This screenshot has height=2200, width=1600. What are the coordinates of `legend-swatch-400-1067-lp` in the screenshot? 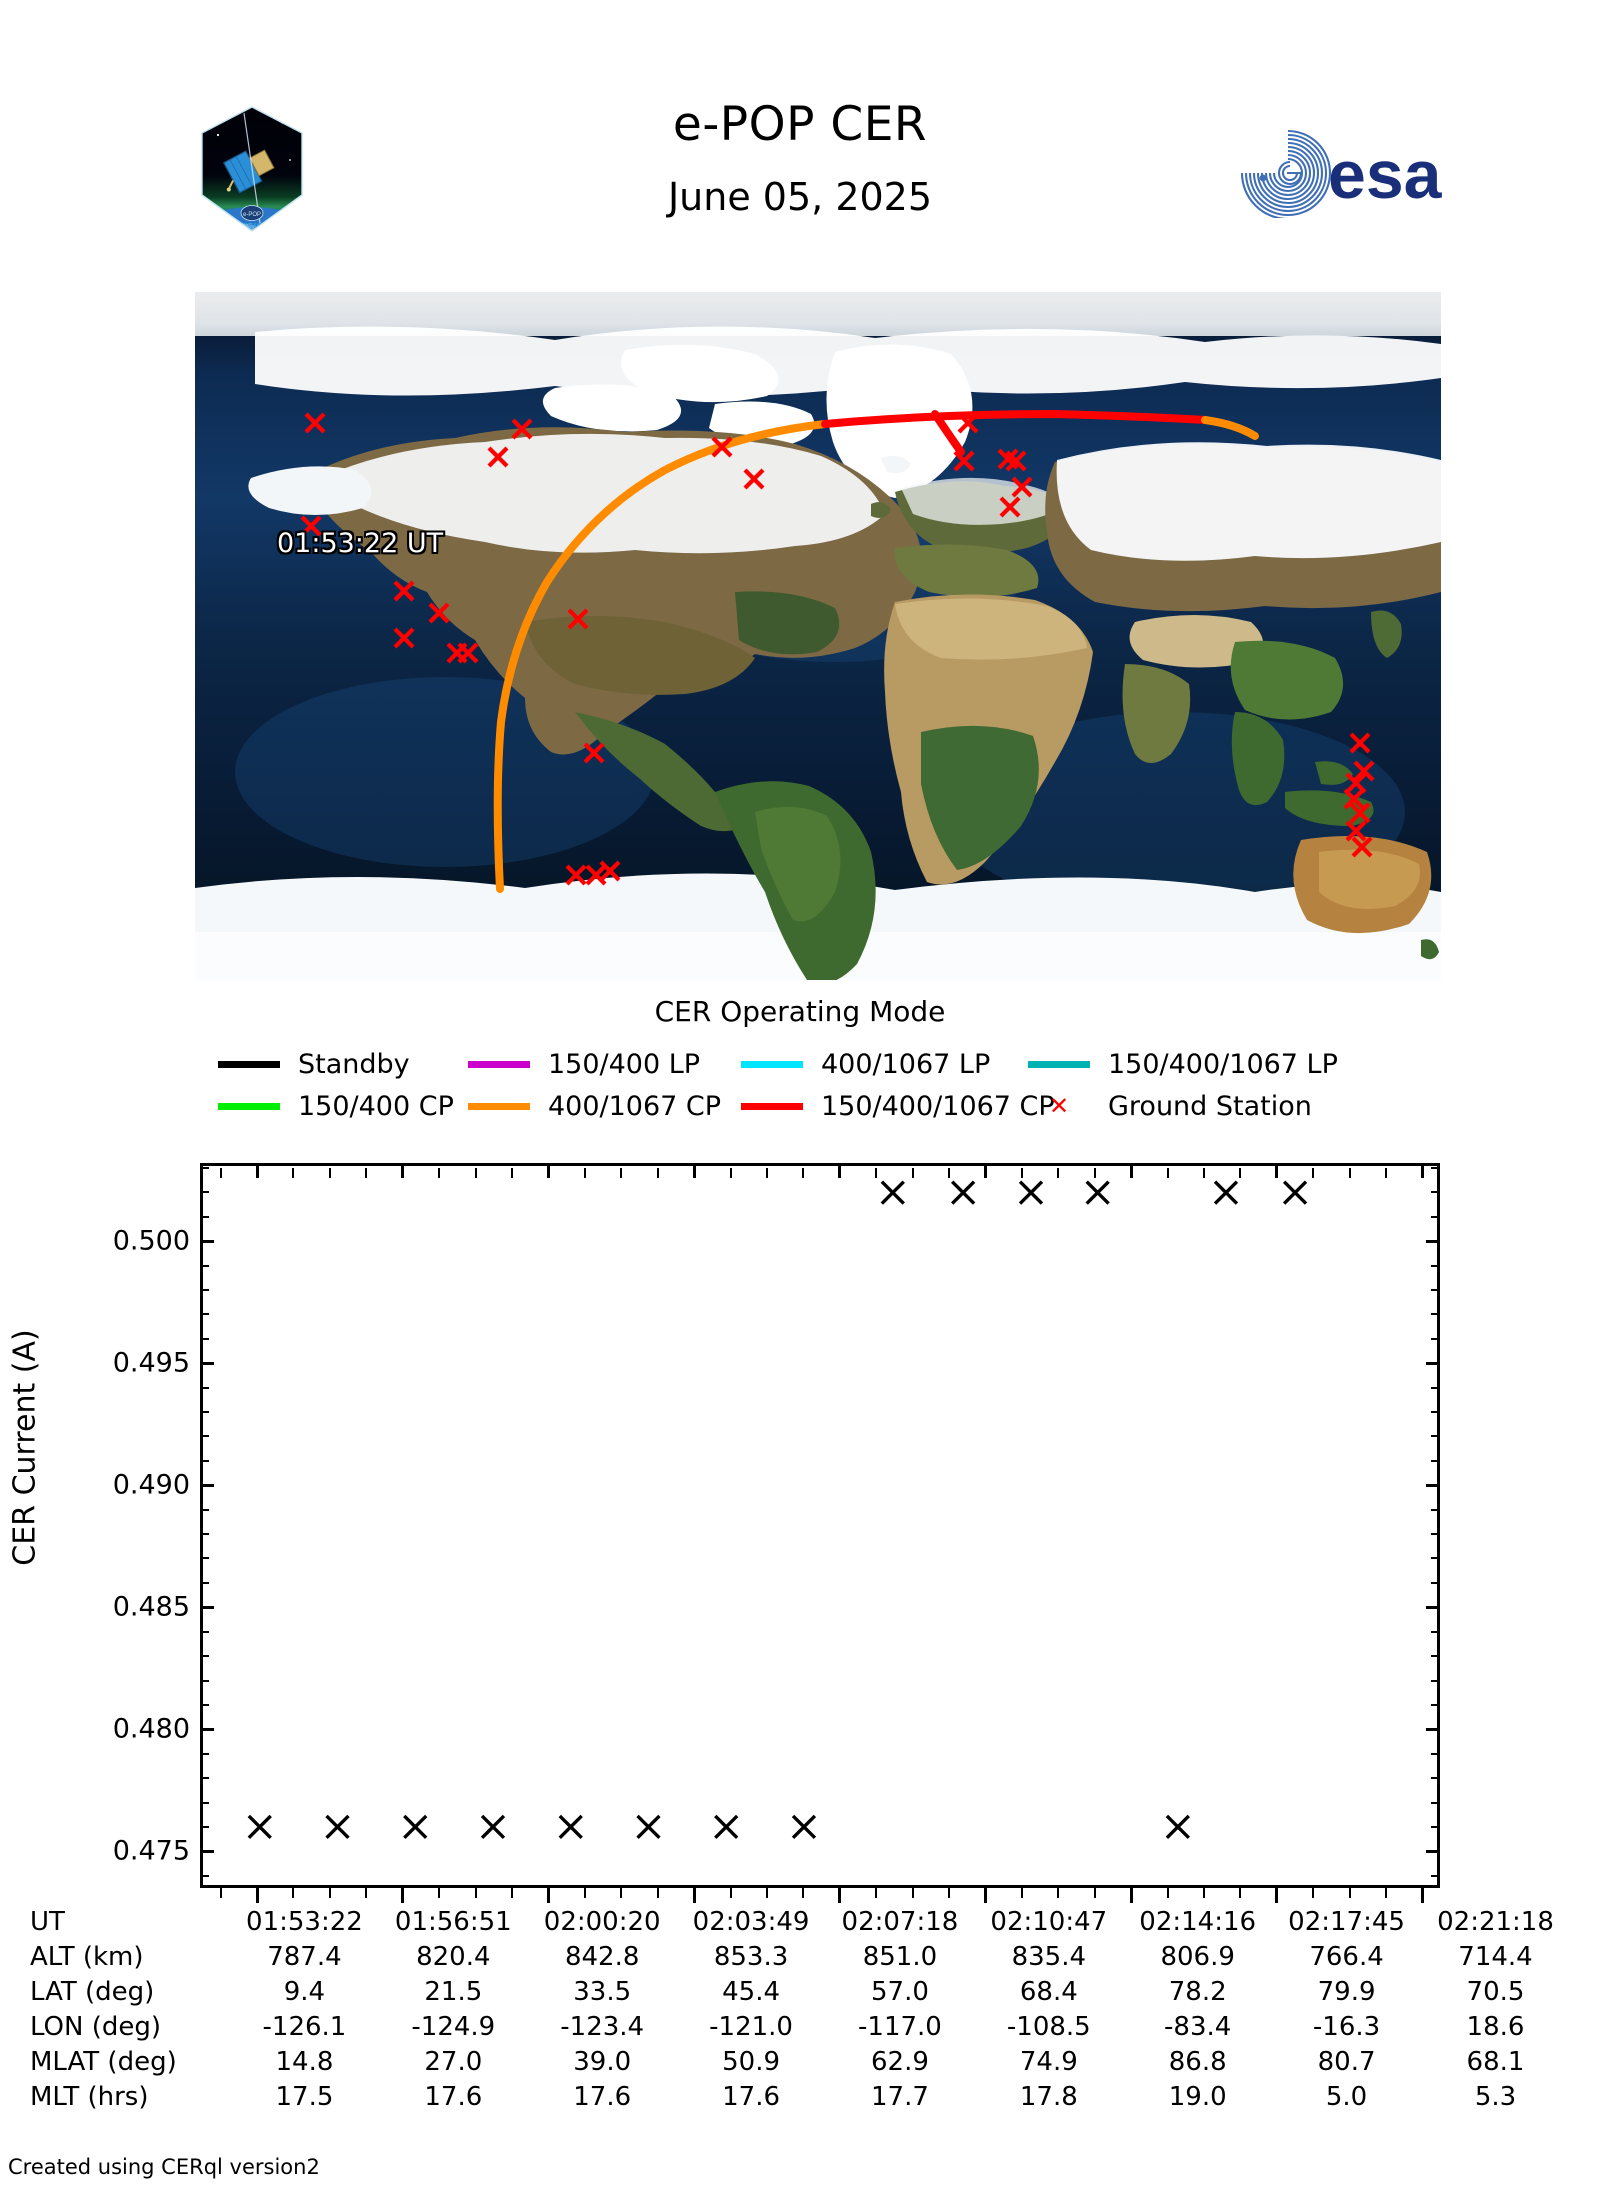 It's located at (772, 1064).